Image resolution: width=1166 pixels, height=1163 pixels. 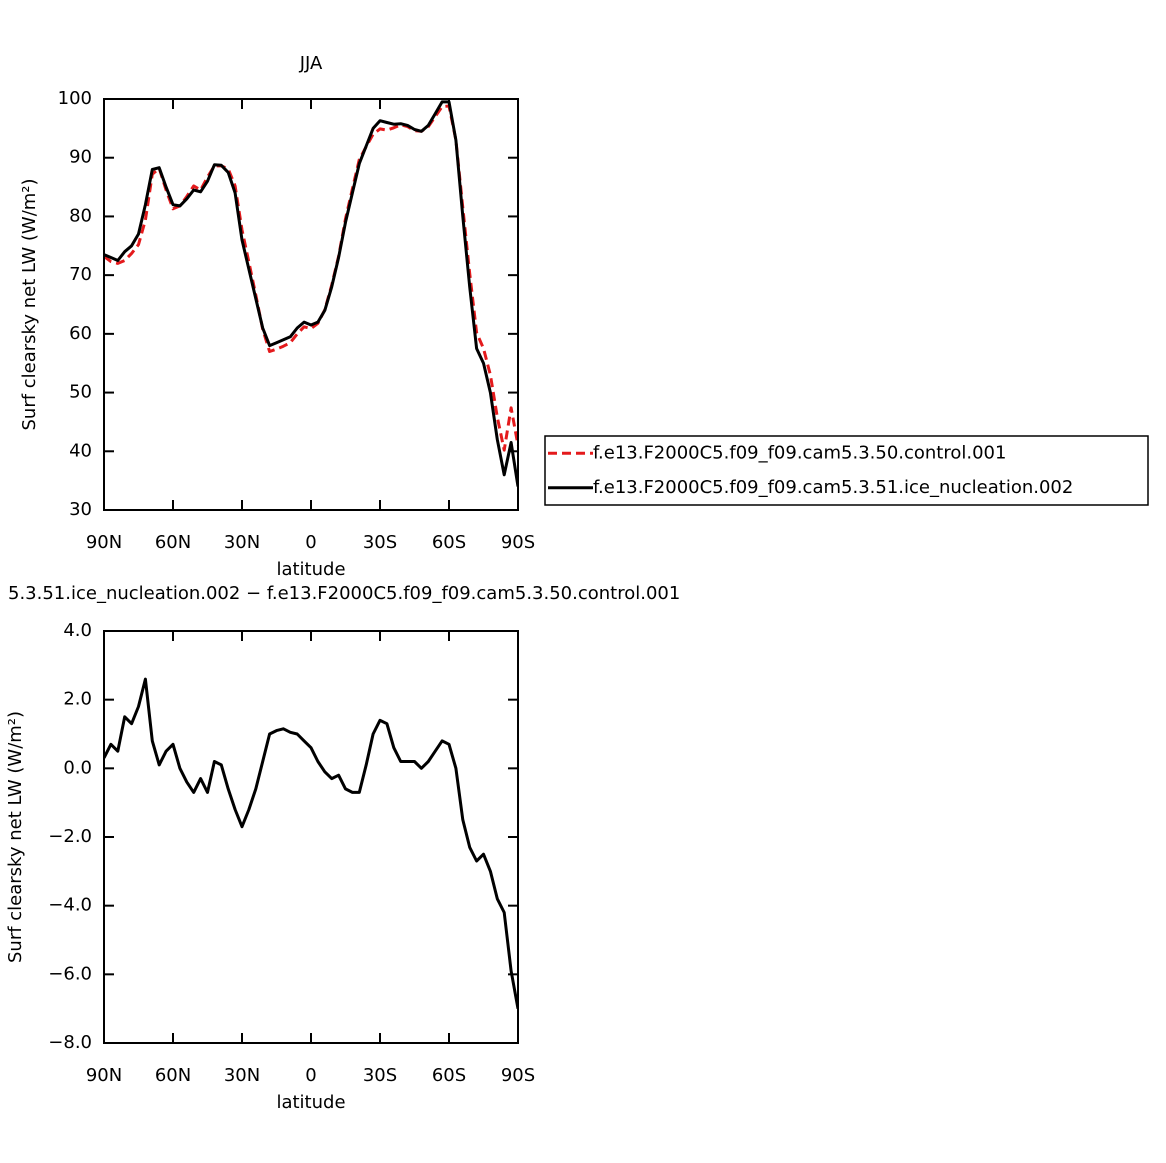 I want to click on y-tick-label: 100, so click(x=75, y=98).